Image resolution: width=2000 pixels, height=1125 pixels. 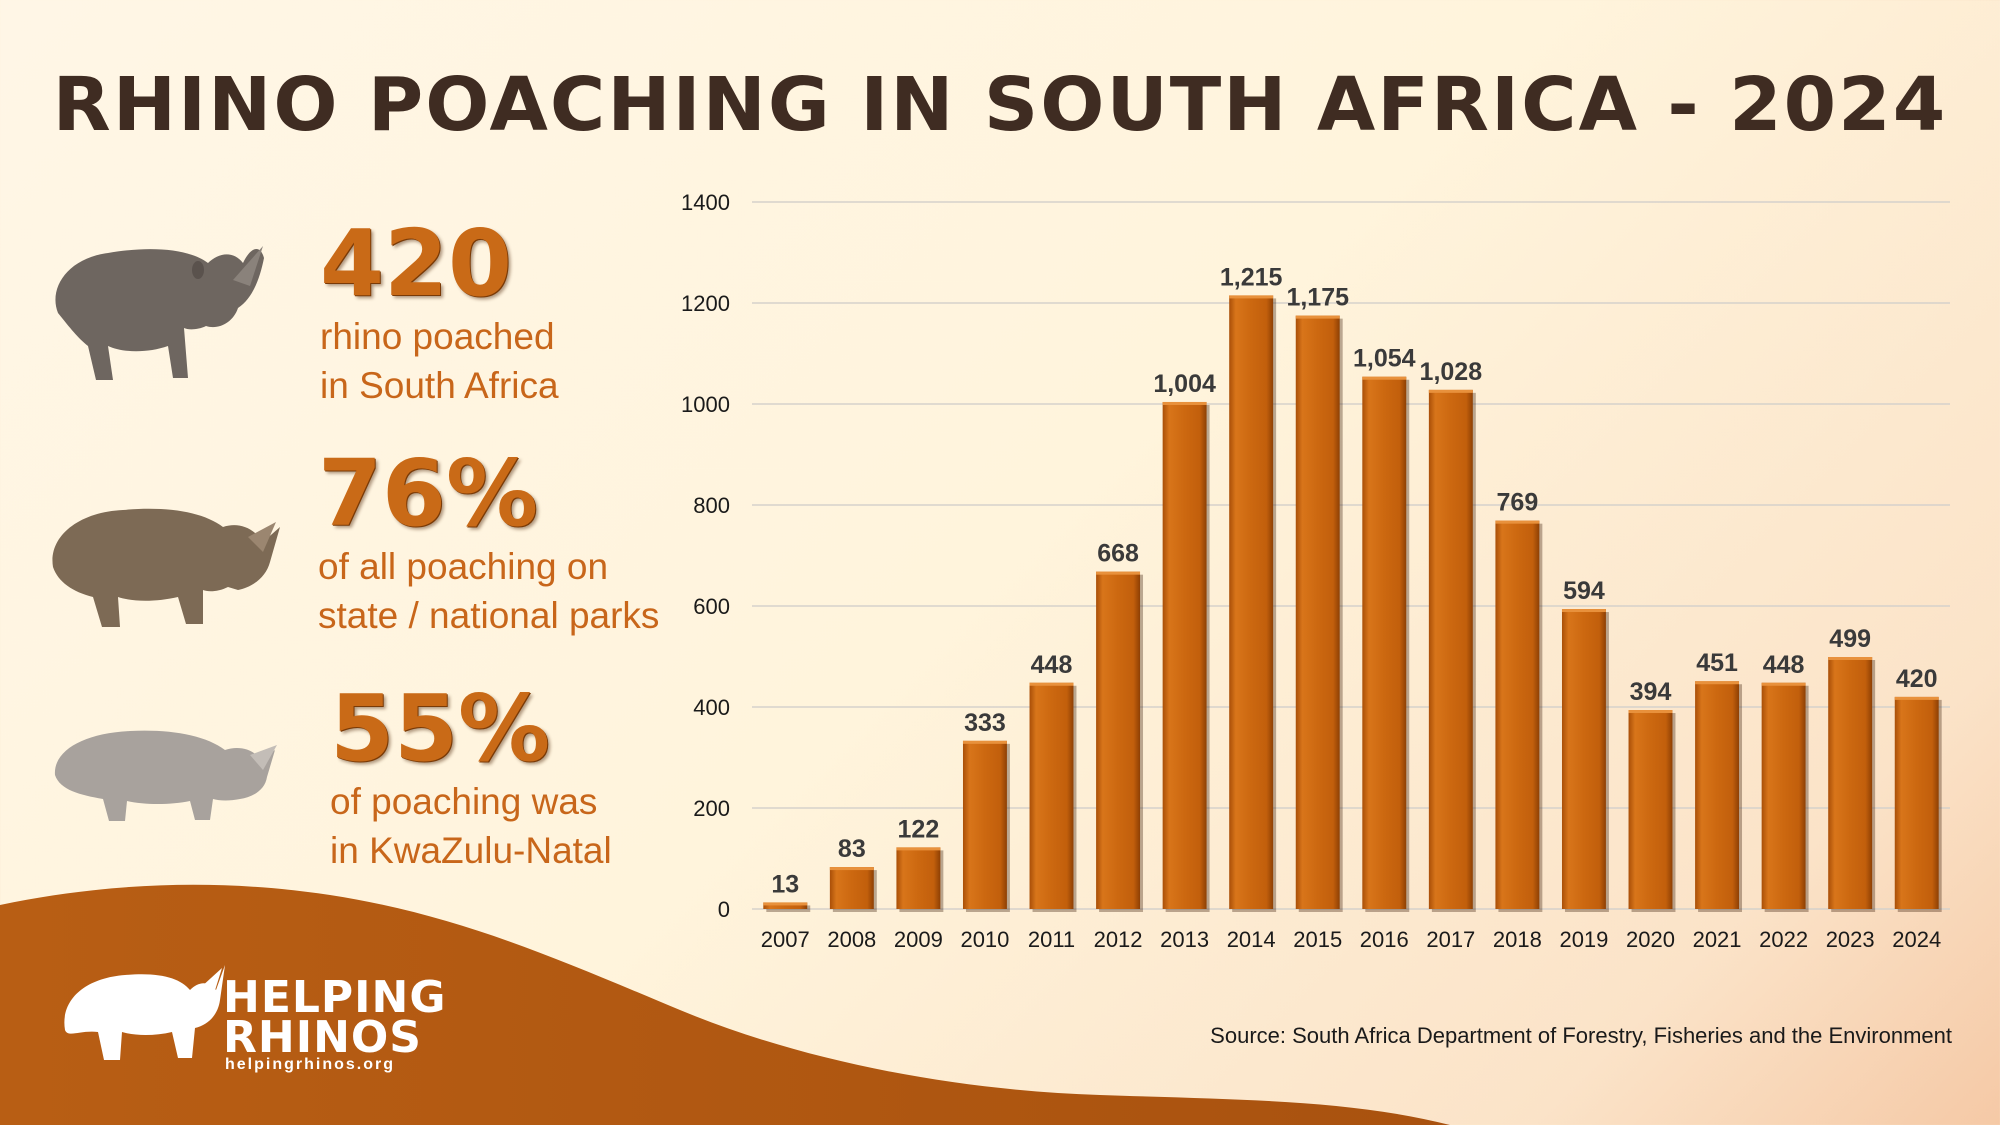 I want to click on rhino-logo-icon, so click(x=144, y=1012).